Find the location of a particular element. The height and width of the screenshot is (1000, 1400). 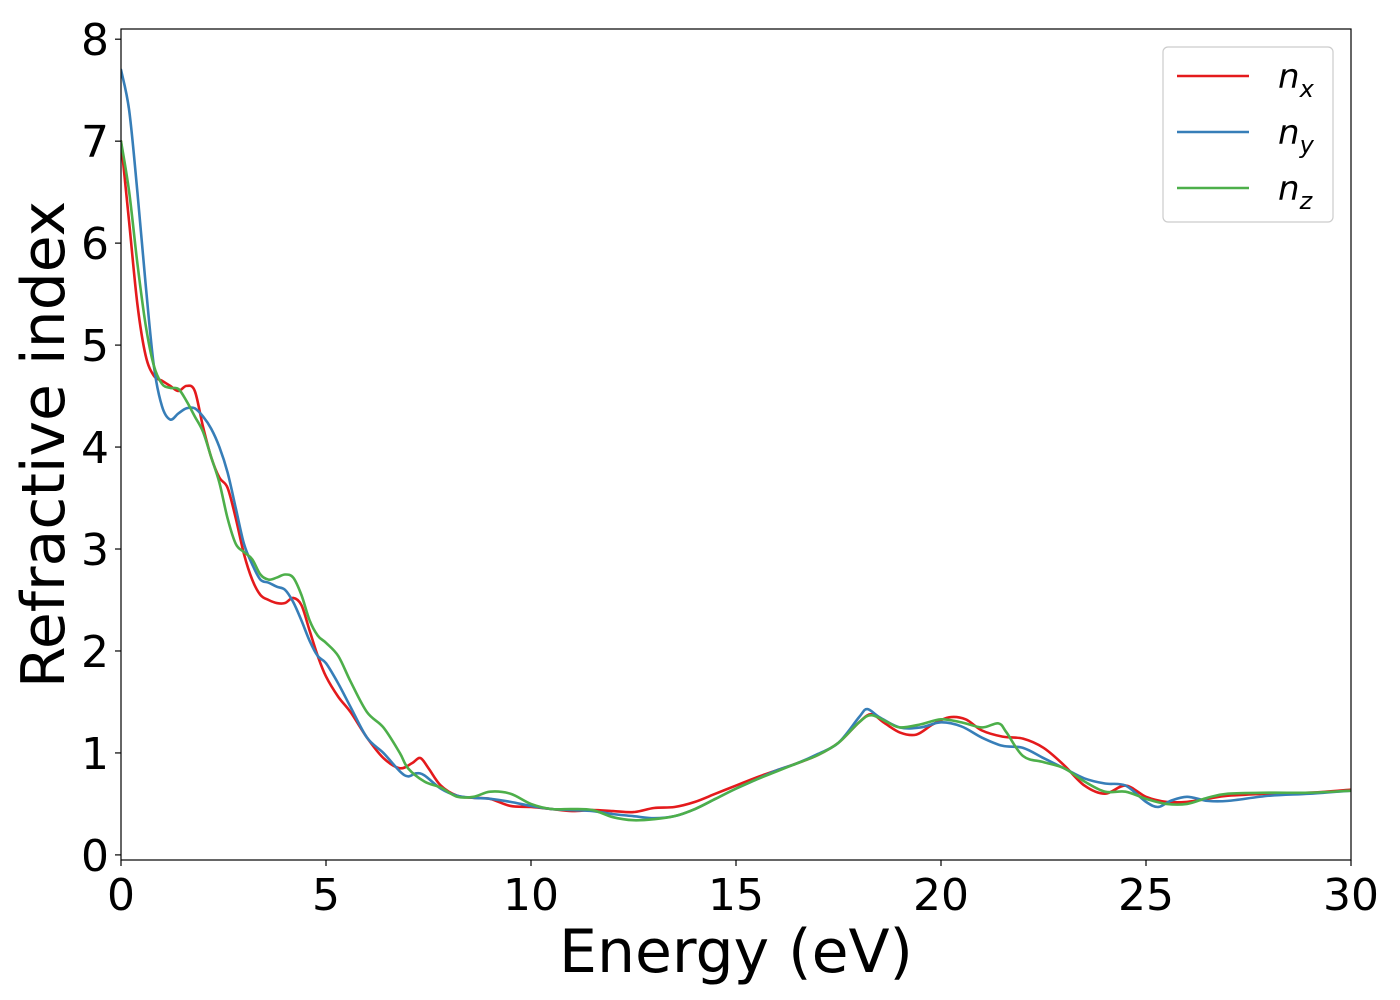

x-tick-label: 20 is located at coordinates (941, 895).